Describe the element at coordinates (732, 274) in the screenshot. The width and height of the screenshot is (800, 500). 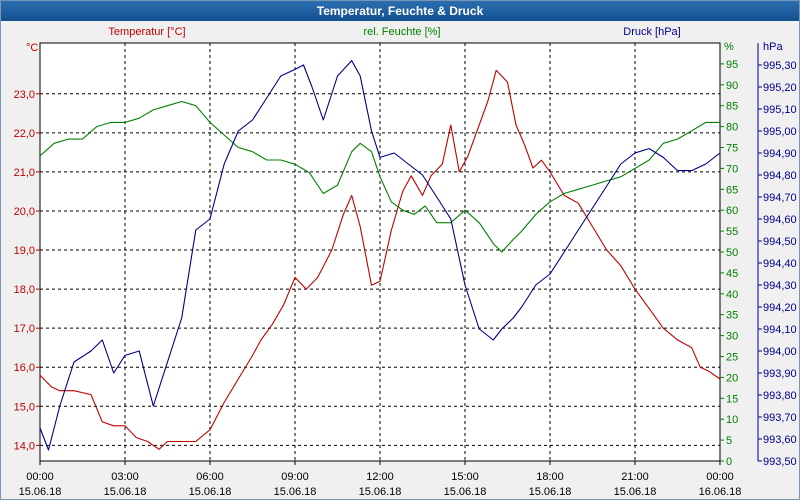
I see `y-tick-label-humidity: 45` at that location.